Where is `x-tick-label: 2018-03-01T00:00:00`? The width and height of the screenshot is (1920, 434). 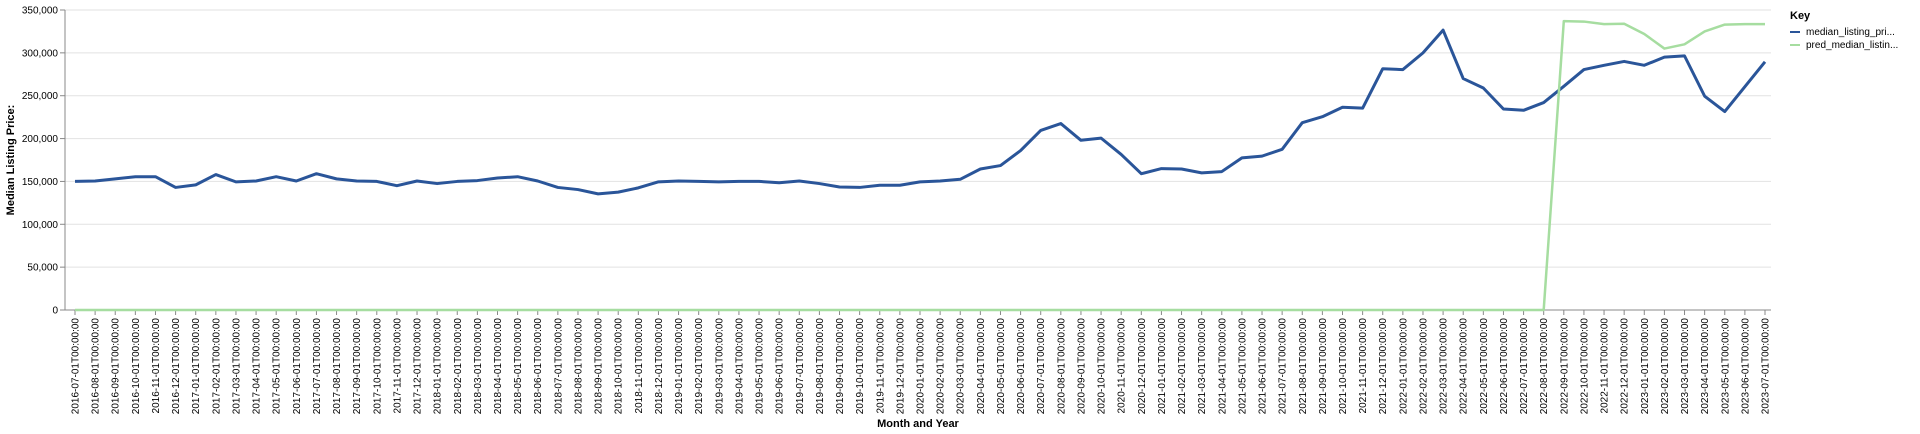
x-tick-label: 2018-03-01T00:00:00 is located at coordinates (478, 366).